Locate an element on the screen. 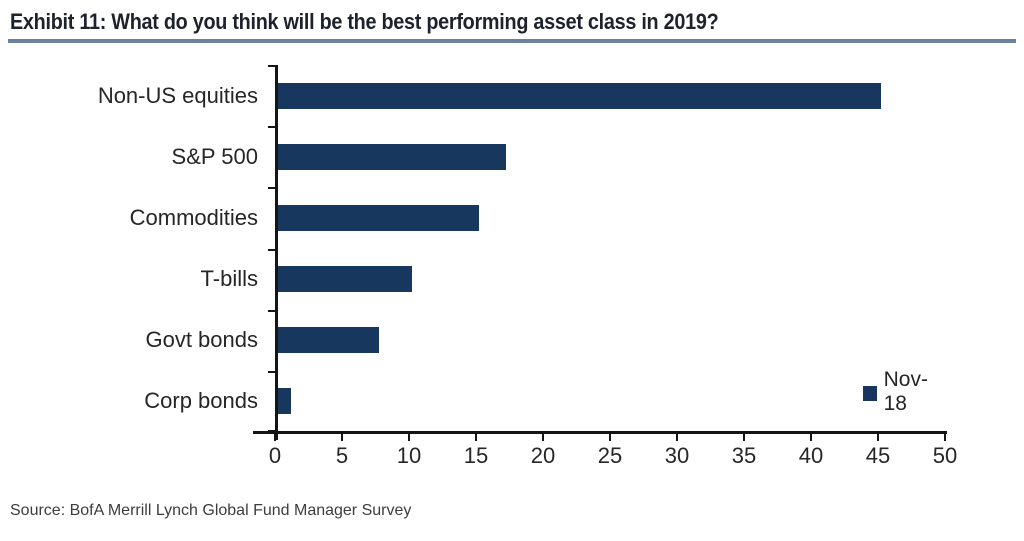 The height and width of the screenshot is (541, 1024). legend: Nov-18 is located at coordinates (904, 392).